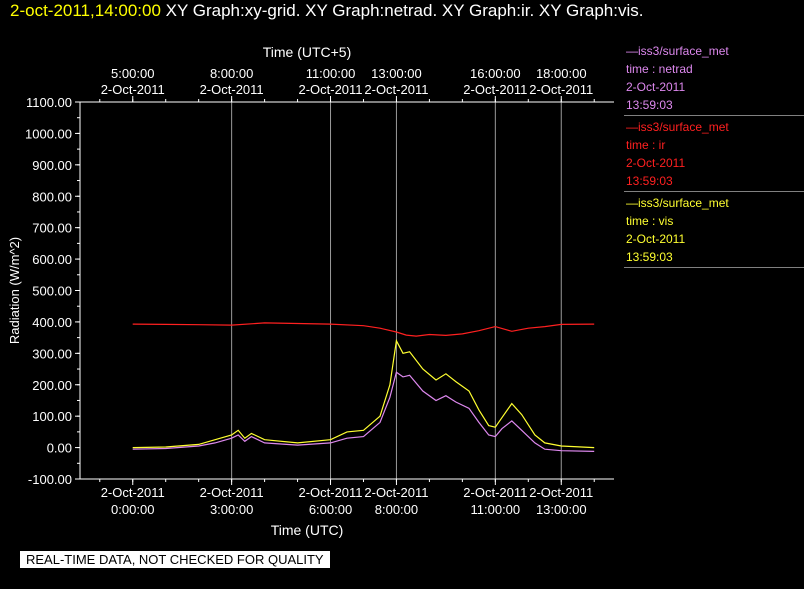 This screenshot has width=804, height=589. I want to click on x-axis-label: Time (UTC), so click(307, 530).